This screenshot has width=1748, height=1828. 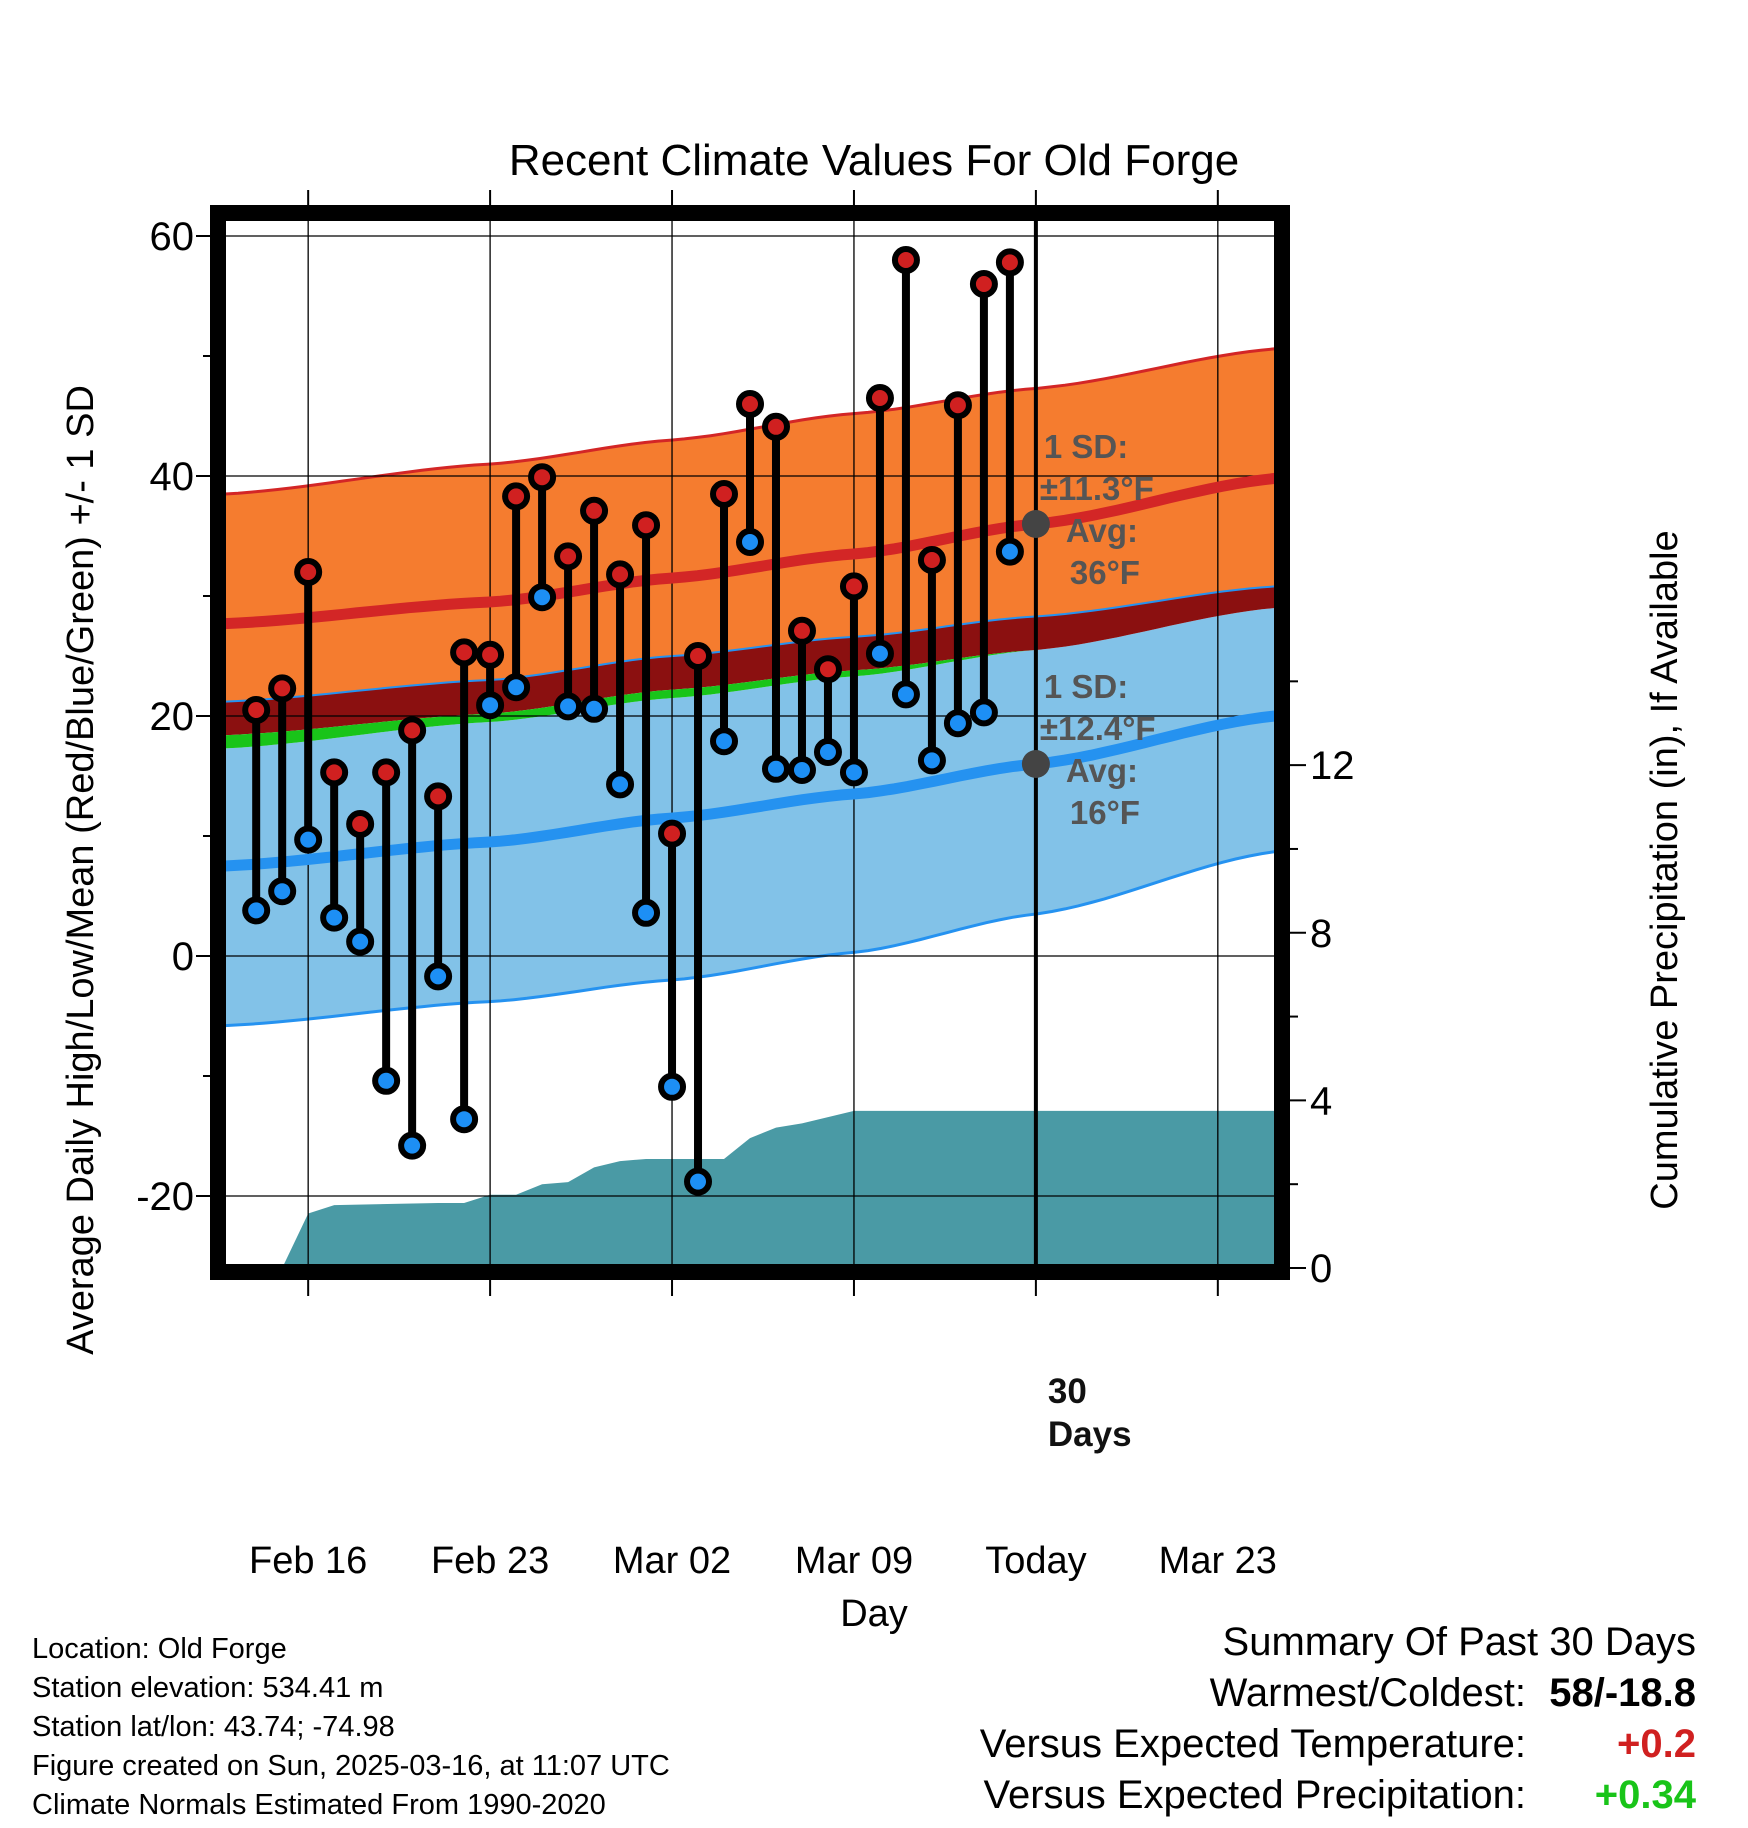 What do you see at coordinates (1338, 1744) in the screenshot?
I see `temp-row: Versus Expected Temperature: +0.2` at bounding box center [1338, 1744].